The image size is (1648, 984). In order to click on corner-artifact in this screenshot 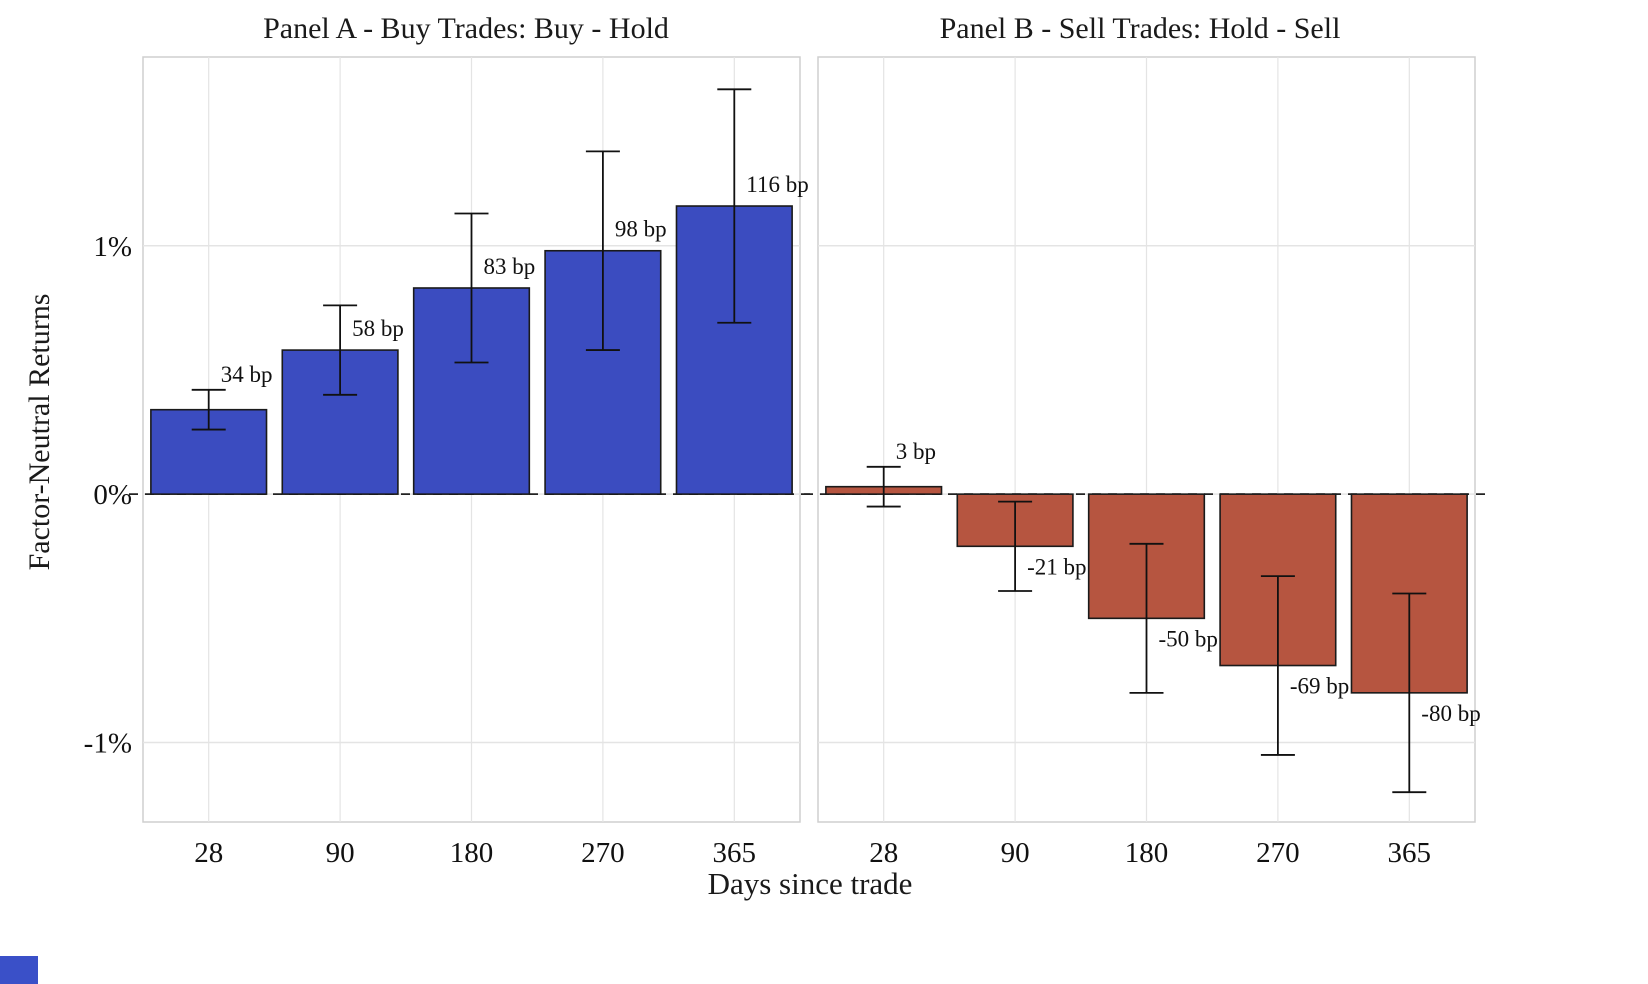, I will do `click(19, 970)`.